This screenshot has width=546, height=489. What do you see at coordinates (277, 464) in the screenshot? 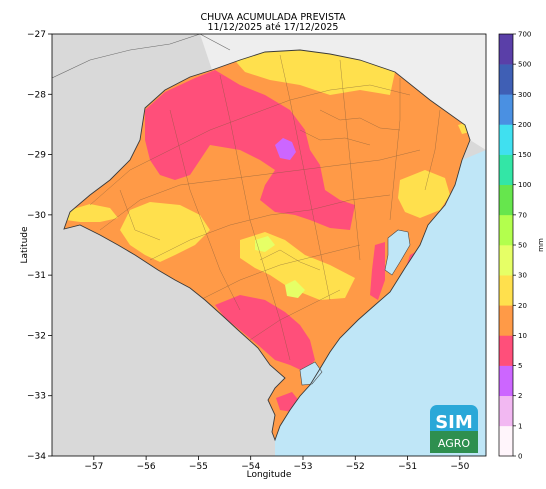
I see `x-axis: −57 −56 −55 −54 −53 −52 −51 −50` at bounding box center [277, 464].